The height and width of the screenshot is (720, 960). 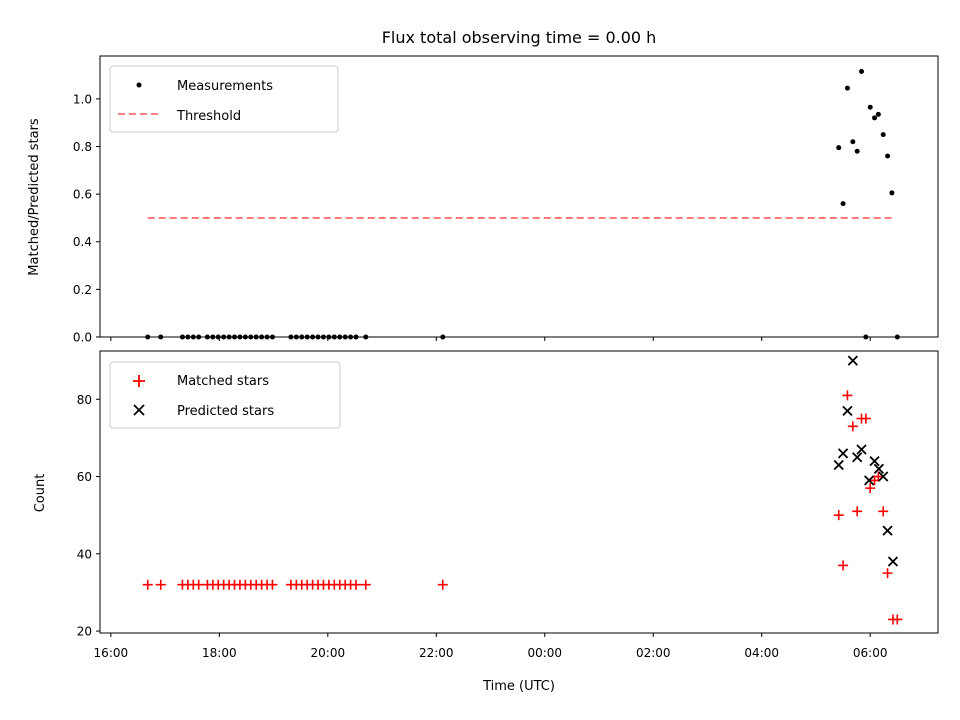 What do you see at coordinates (82, 242) in the screenshot?
I see `top-y-tick-label: 0.4` at bounding box center [82, 242].